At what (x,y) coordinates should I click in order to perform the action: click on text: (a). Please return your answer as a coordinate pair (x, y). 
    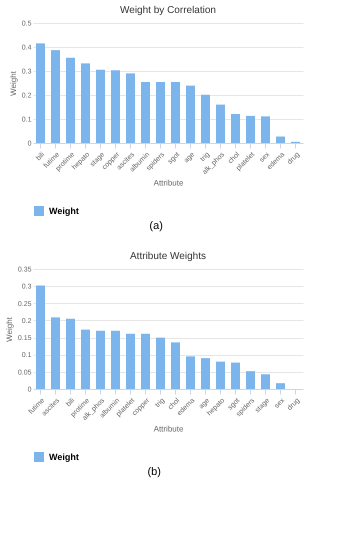
    Looking at the image, I should click on (156, 226).